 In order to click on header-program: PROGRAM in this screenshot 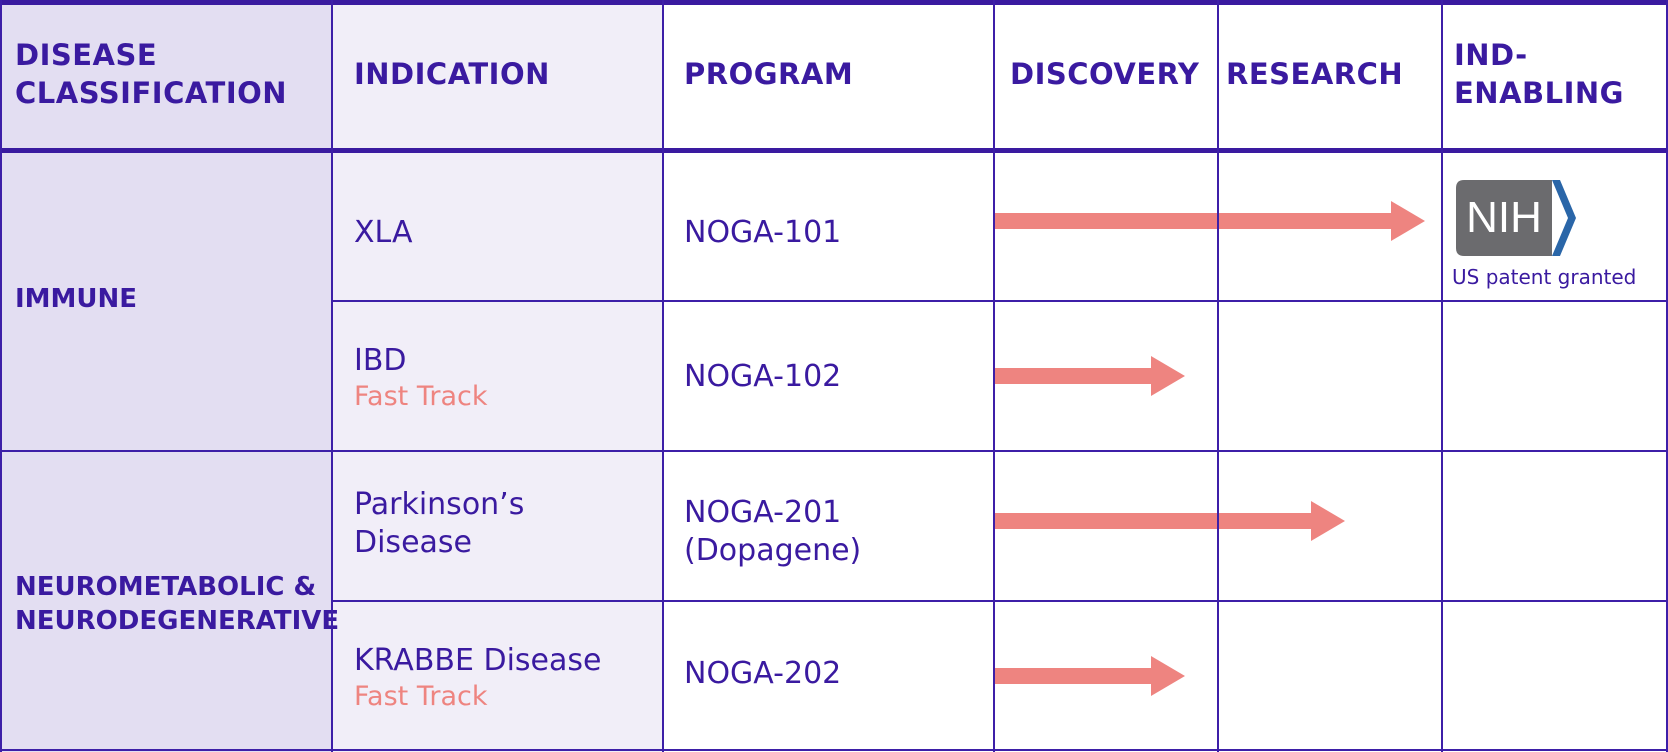, I will do `click(769, 74)`.